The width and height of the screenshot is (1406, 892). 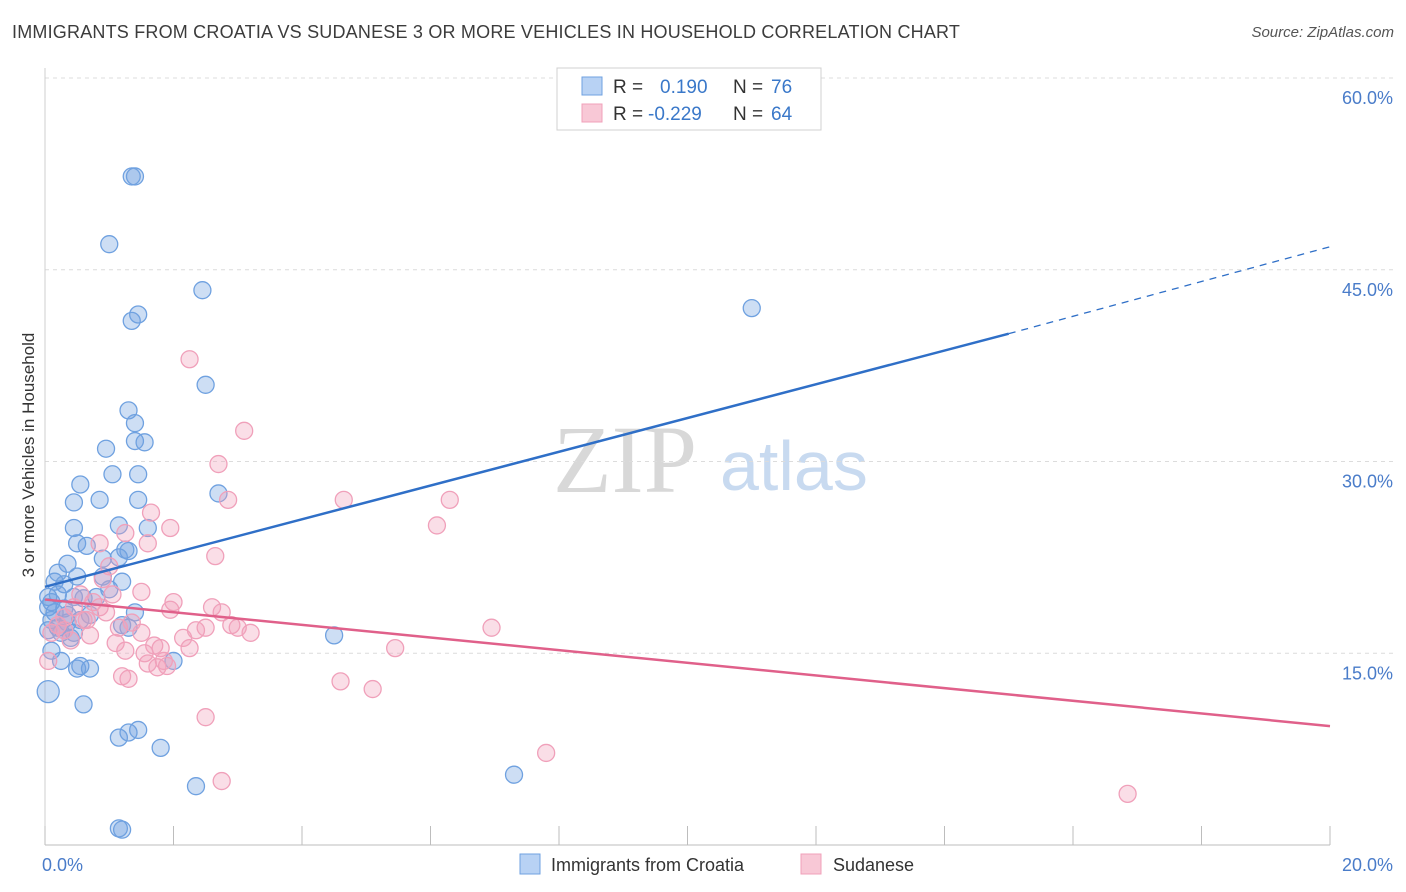 What do you see at coordinates (1367, 865) in the screenshot?
I see `x-tick-label-1: 20.0%` at bounding box center [1367, 865].